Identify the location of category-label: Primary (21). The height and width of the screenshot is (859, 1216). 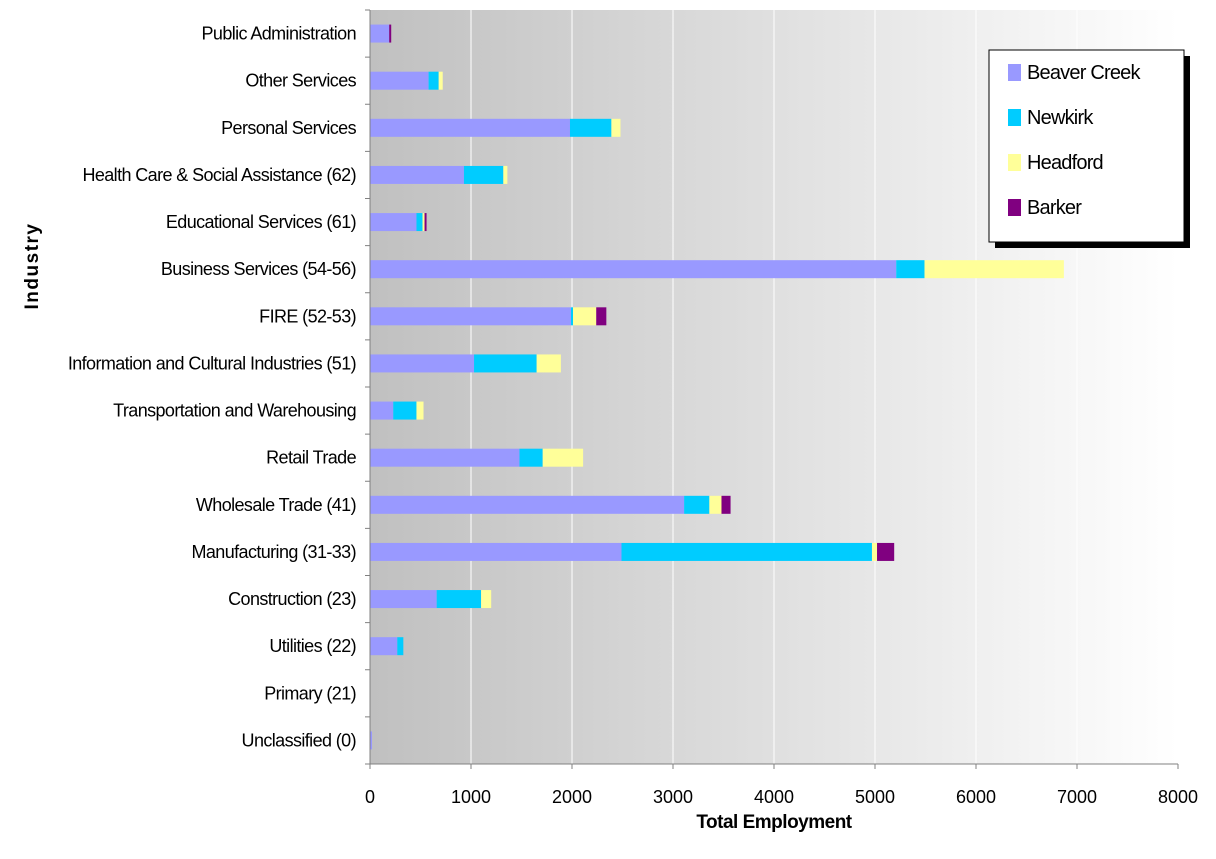
(310, 693).